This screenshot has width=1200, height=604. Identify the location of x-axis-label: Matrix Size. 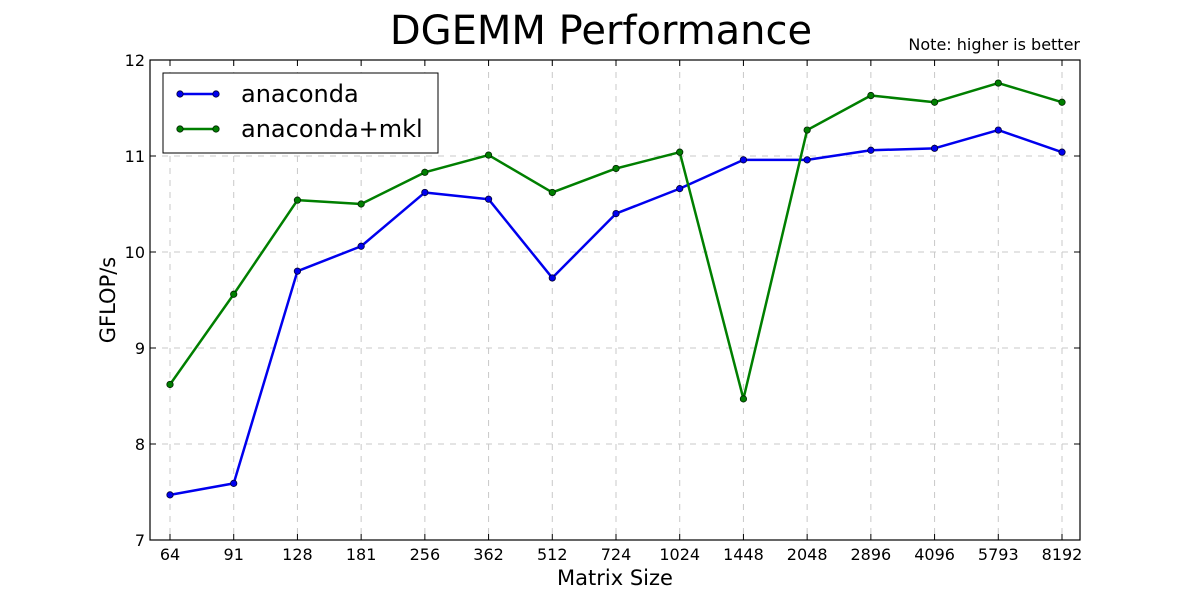
(615, 578).